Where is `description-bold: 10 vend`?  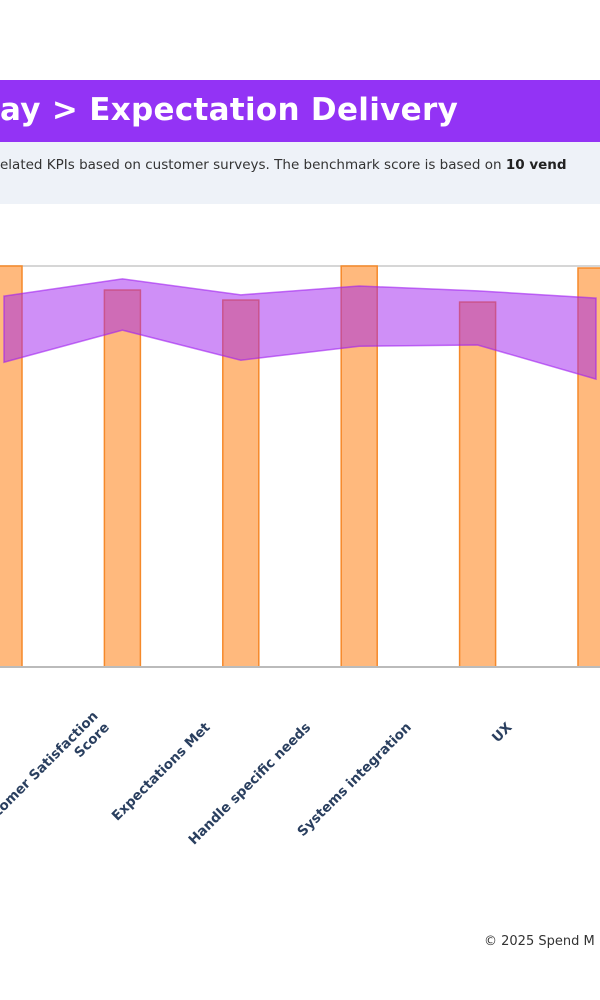
description-bold: 10 vend is located at coordinates (536, 165).